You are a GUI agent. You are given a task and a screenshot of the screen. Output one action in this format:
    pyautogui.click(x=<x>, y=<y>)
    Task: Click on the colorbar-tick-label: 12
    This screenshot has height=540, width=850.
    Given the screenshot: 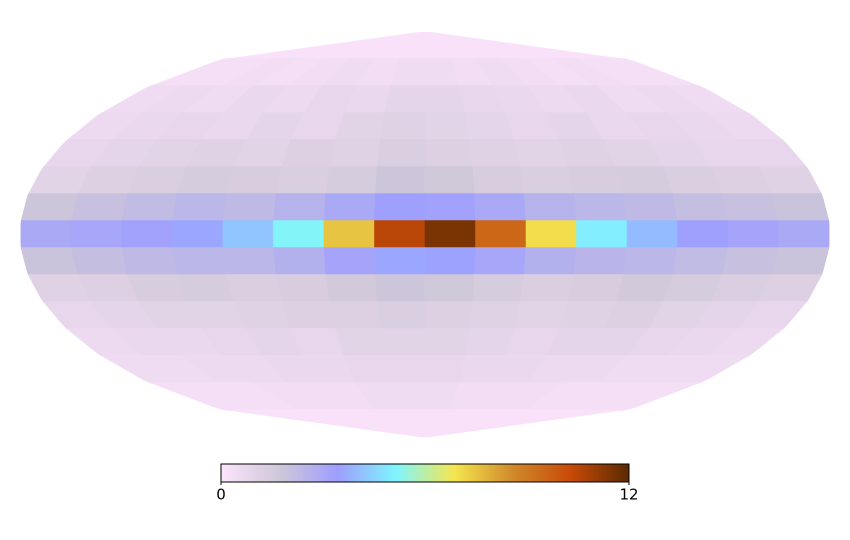 What is the action you would take?
    pyautogui.click(x=628, y=495)
    